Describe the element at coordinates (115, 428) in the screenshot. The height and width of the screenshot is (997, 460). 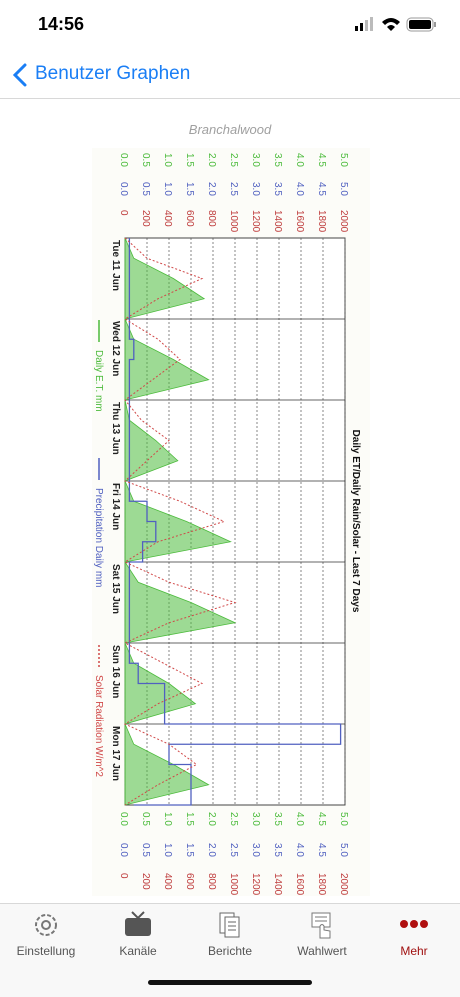
I see `day-label: Thu 13 Jun` at that location.